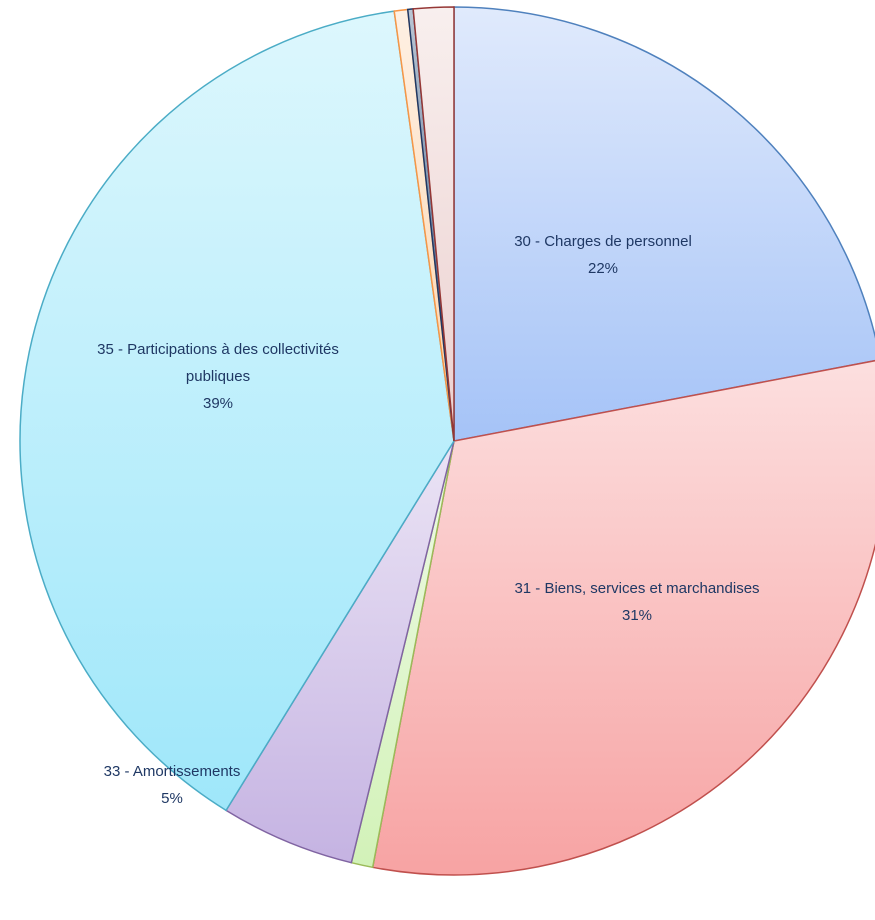 Image resolution: width=875 pixels, height=920 pixels. Describe the element at coordinates (218, 403) in the screenshot. I see `value-label: 39%` at that location.